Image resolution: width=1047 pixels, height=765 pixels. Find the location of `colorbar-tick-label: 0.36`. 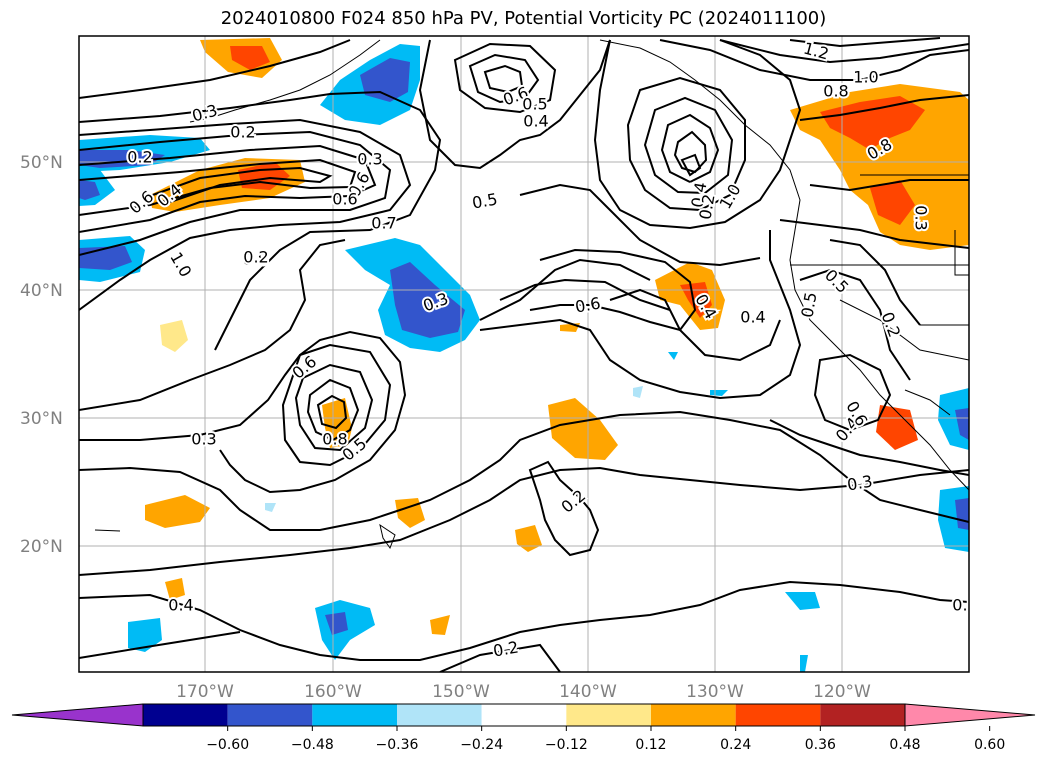

colorbar-tick-label: 0.36 is located at coordinates (820, 745).